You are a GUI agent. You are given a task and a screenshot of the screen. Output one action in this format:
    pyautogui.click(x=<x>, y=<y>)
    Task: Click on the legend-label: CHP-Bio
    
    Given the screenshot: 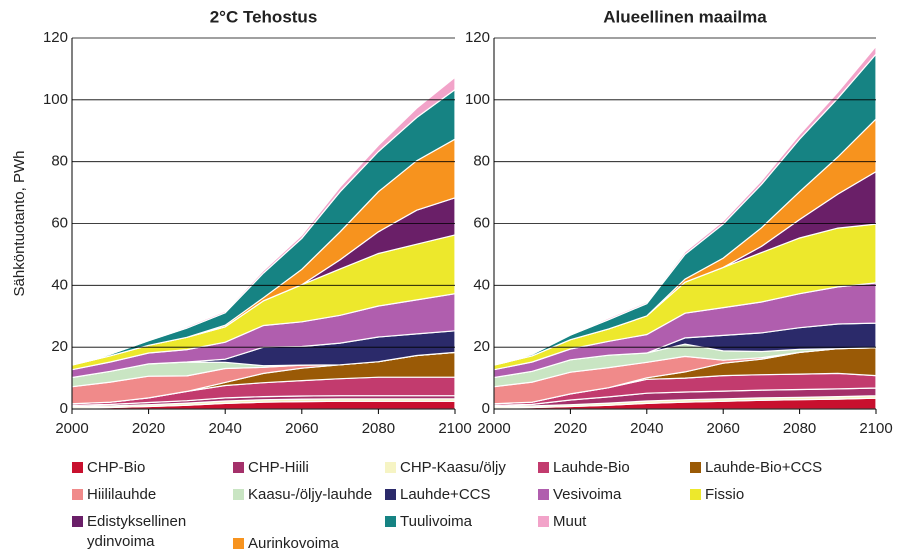 What is the action you would take?
    pyautogui.click(x=116, y=467)
    